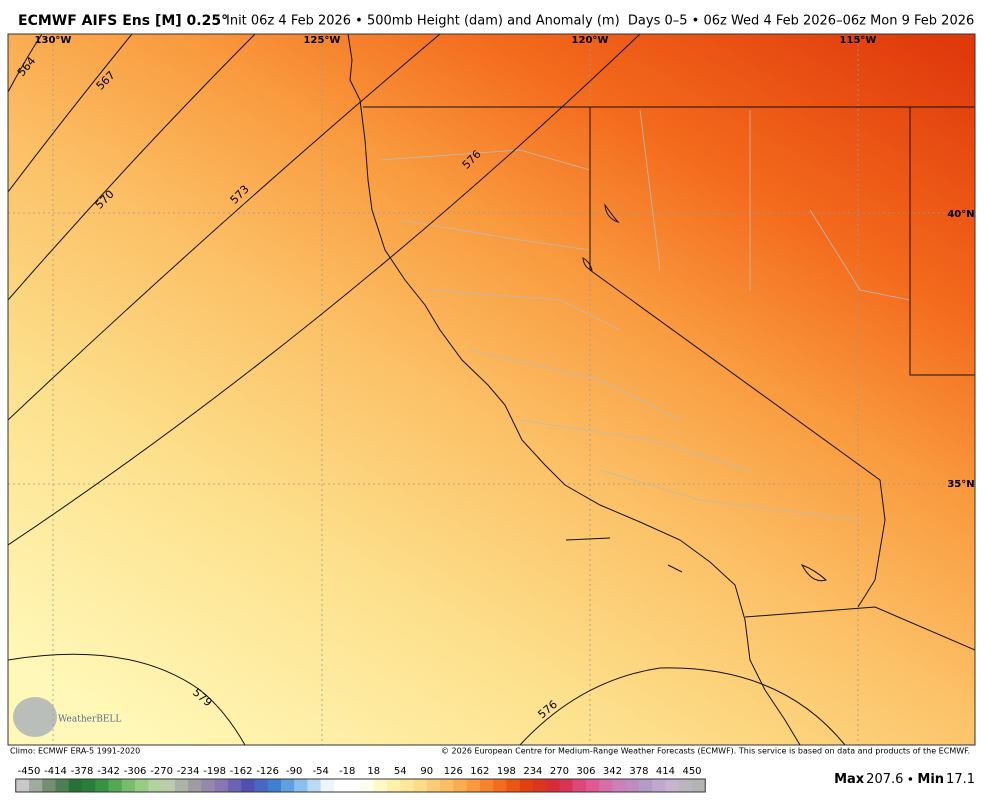 The width and height of the screenshot is (984, 812). What do you see at coordinates (884, 779) in the screenshot?
I see `max-value: 207.6` at bounding box center [884, 779].